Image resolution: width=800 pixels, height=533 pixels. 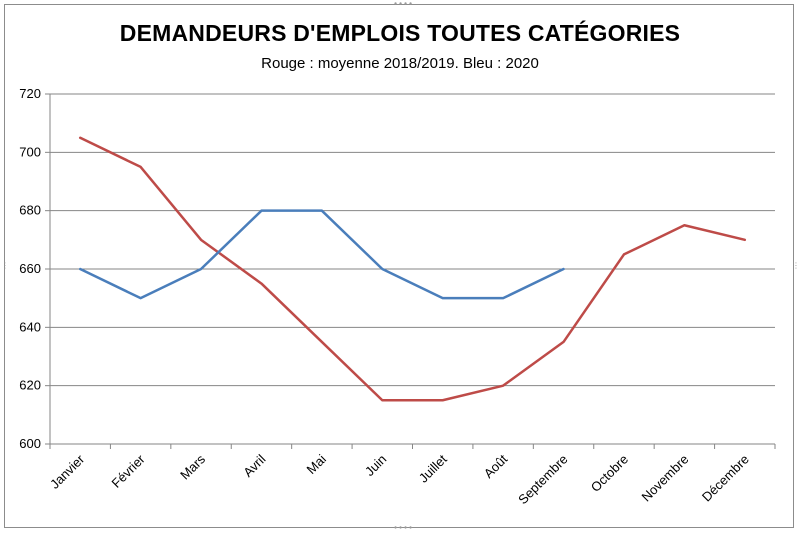 I want to click on x-tick-label: Novembre, so click(x=664, y=478).